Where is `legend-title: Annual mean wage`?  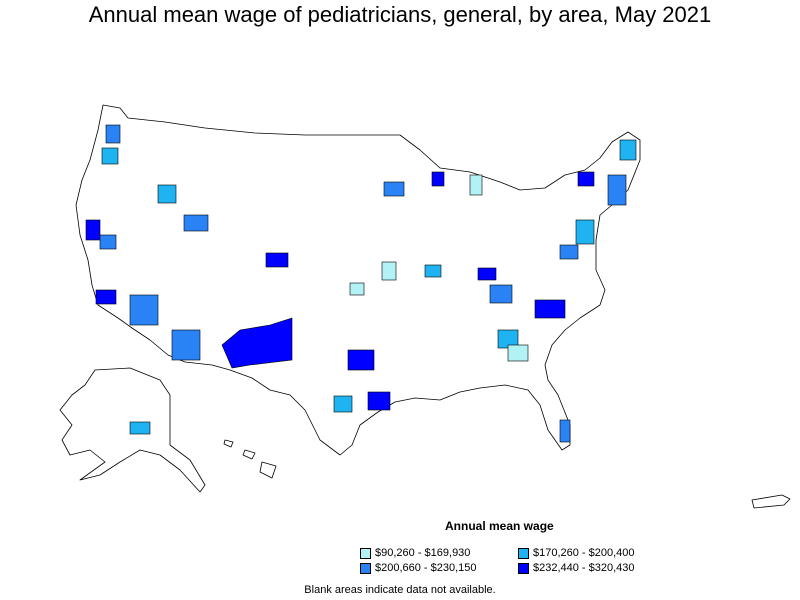
legend-title: Annual mean wage is located at coordinates (499, 526).